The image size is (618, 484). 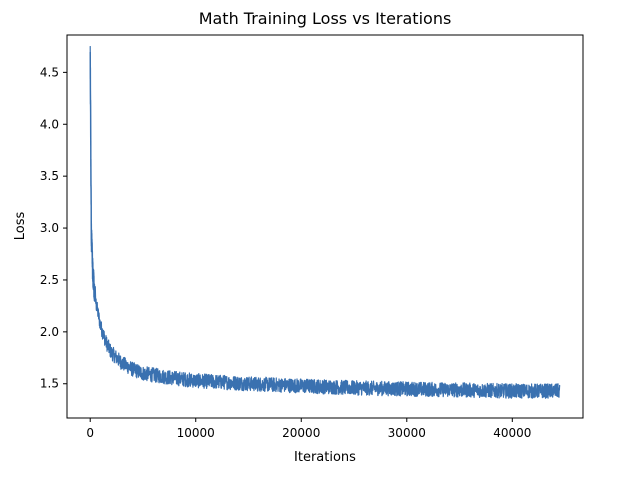 What do you see at coordinates (90, 433) in the screenshot?
I see `x-tick-label: 0` at bounding box center [90, 433].